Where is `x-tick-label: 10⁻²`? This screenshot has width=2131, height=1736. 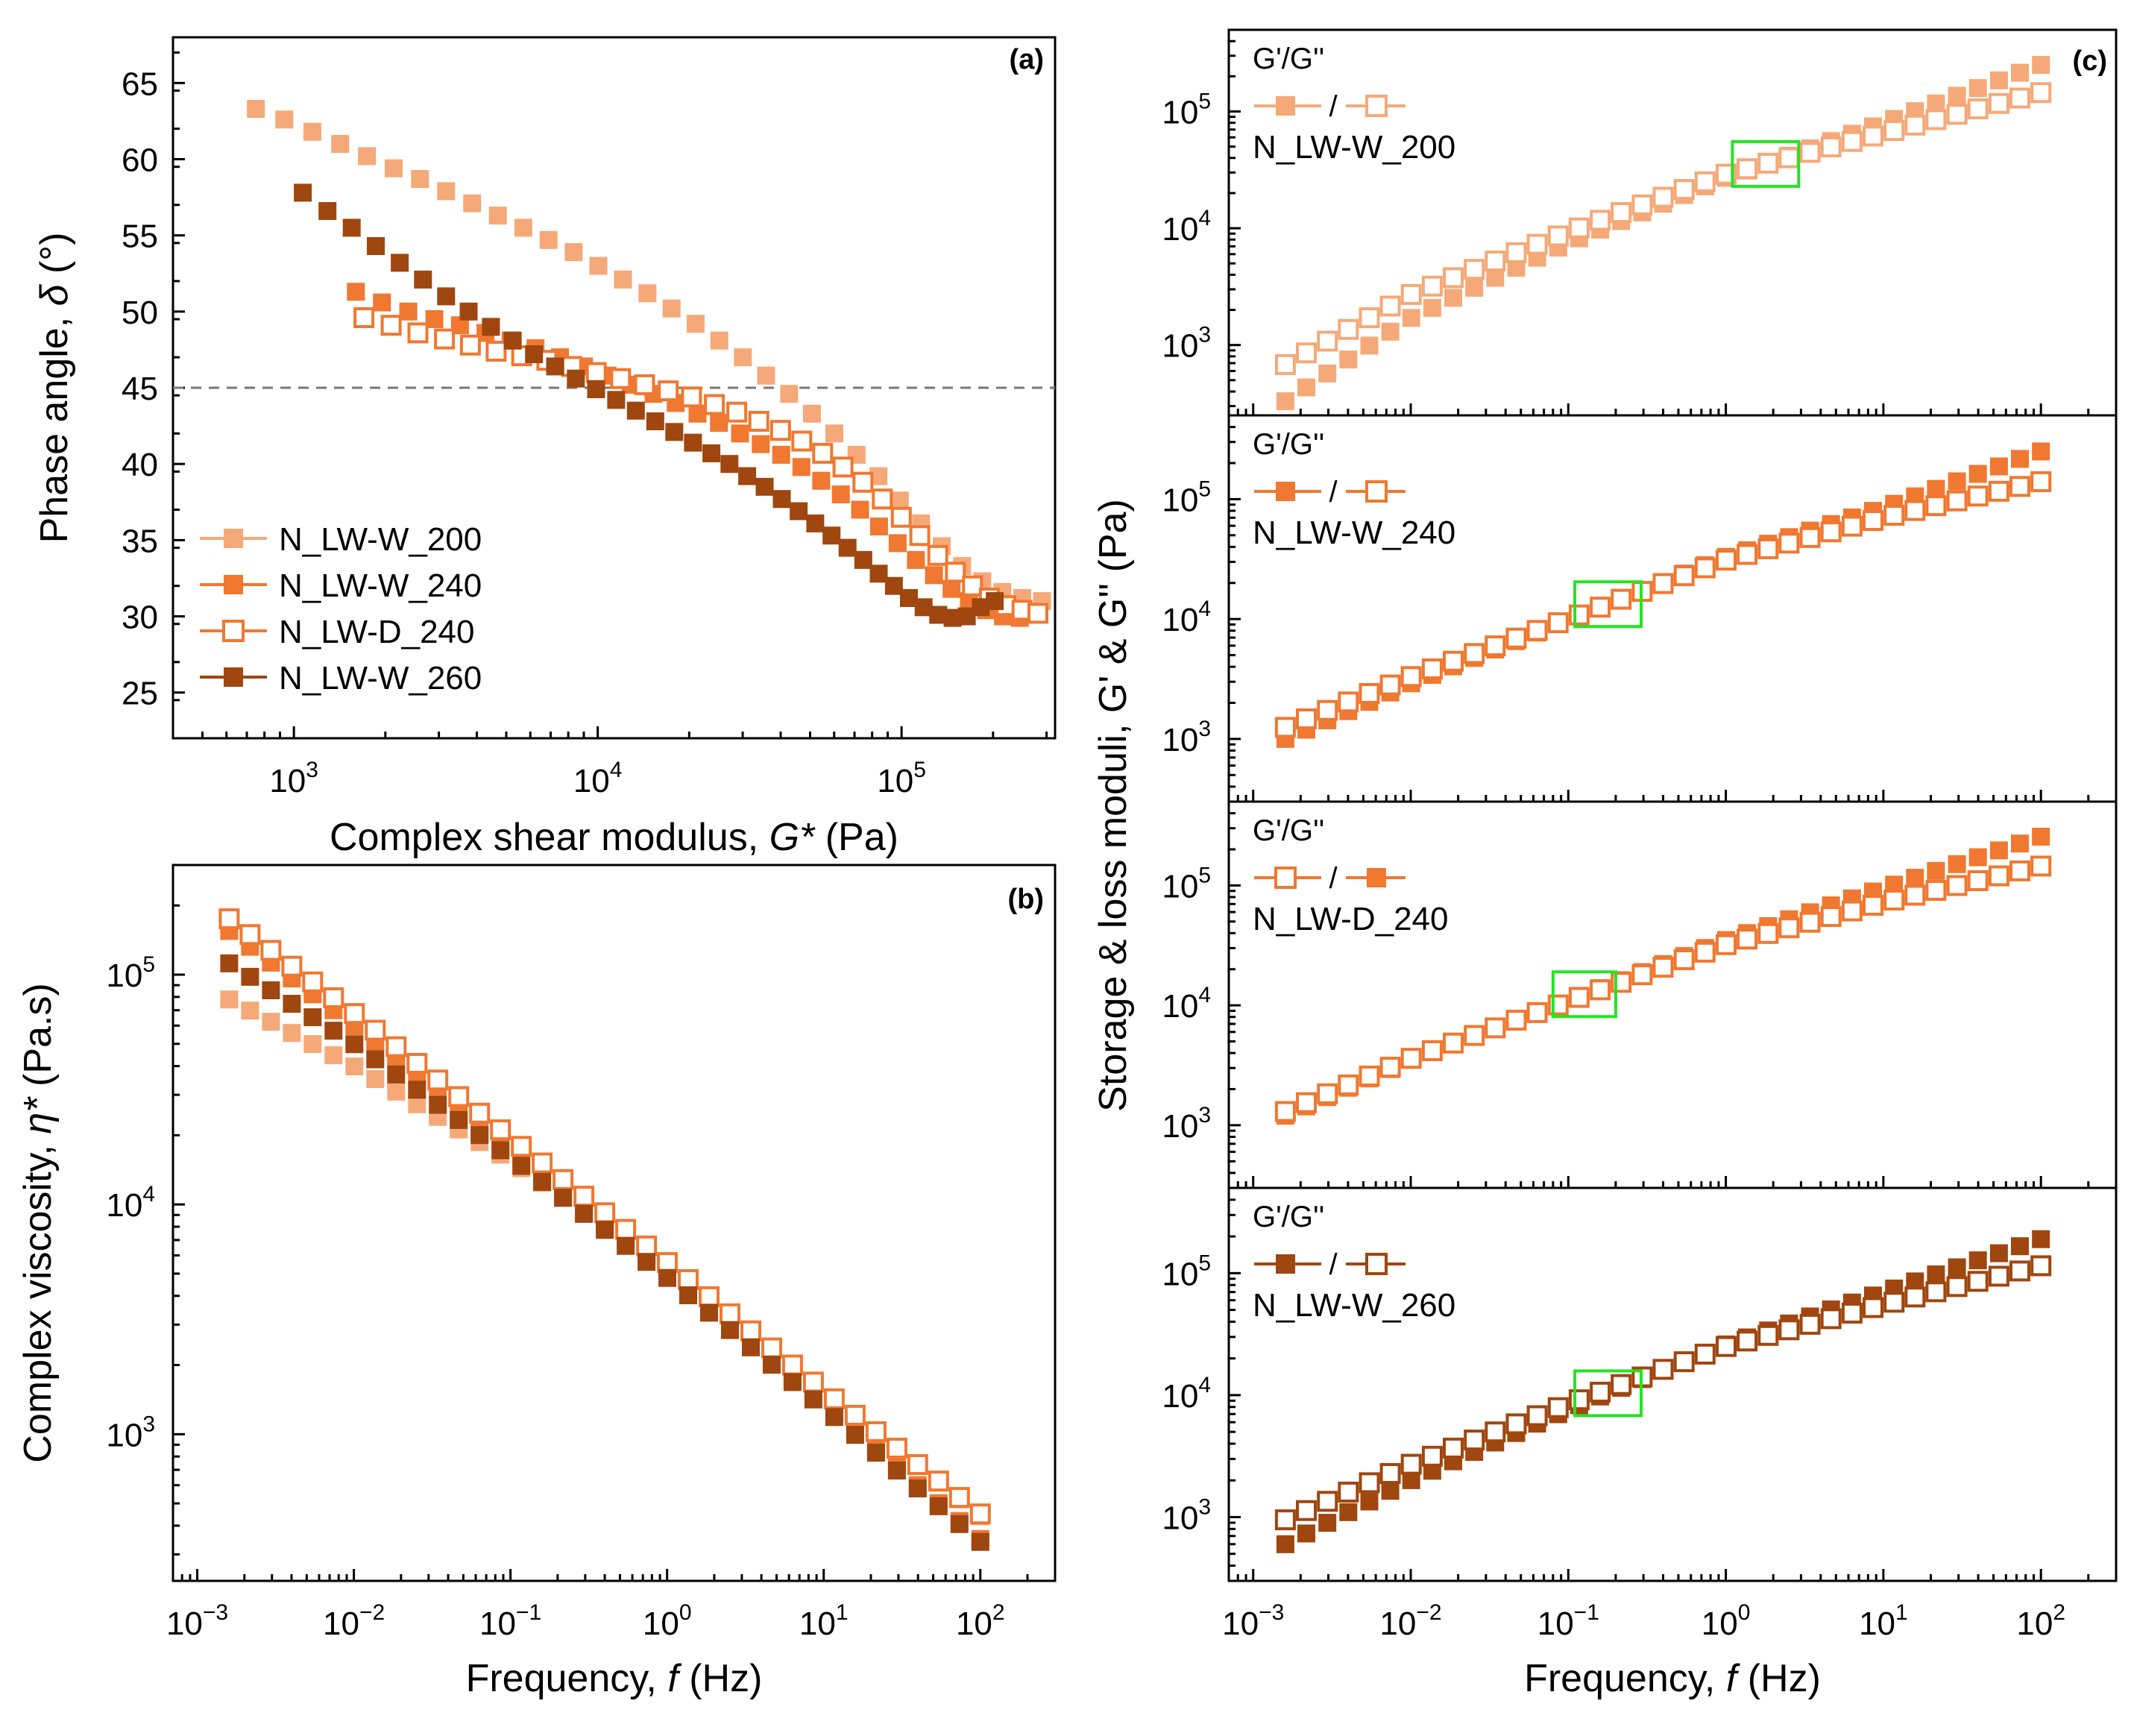 x-tick-label: 10⁻² is located at coordinates (1410, 1621).